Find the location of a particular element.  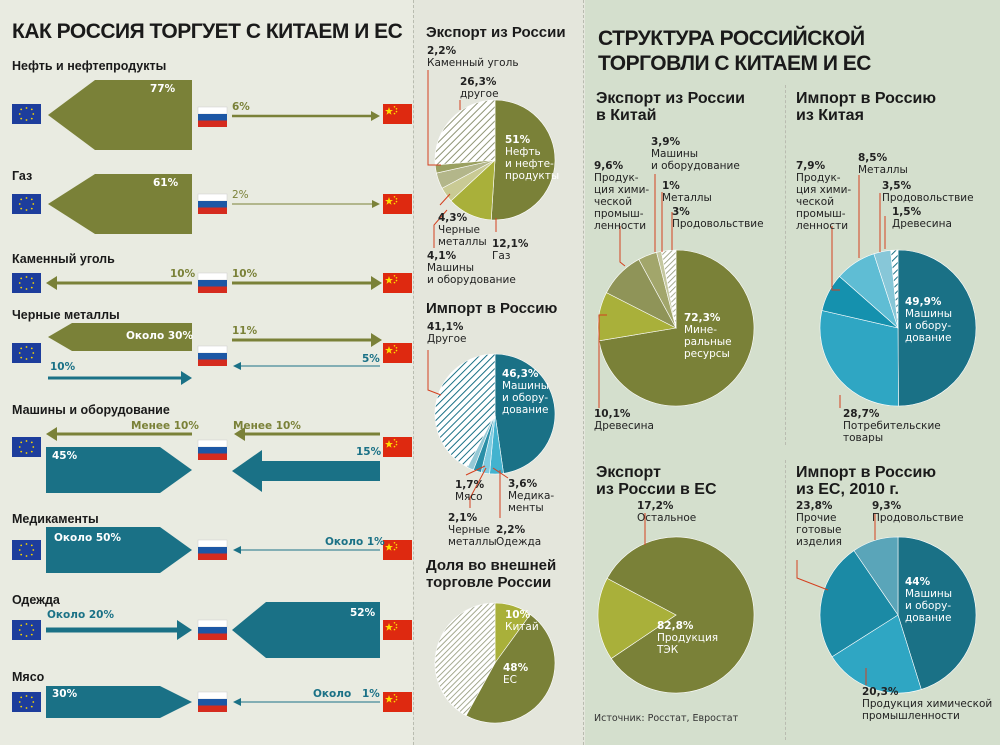

meat-cn-import-pct: 1% is located at coordinates (371, 694).